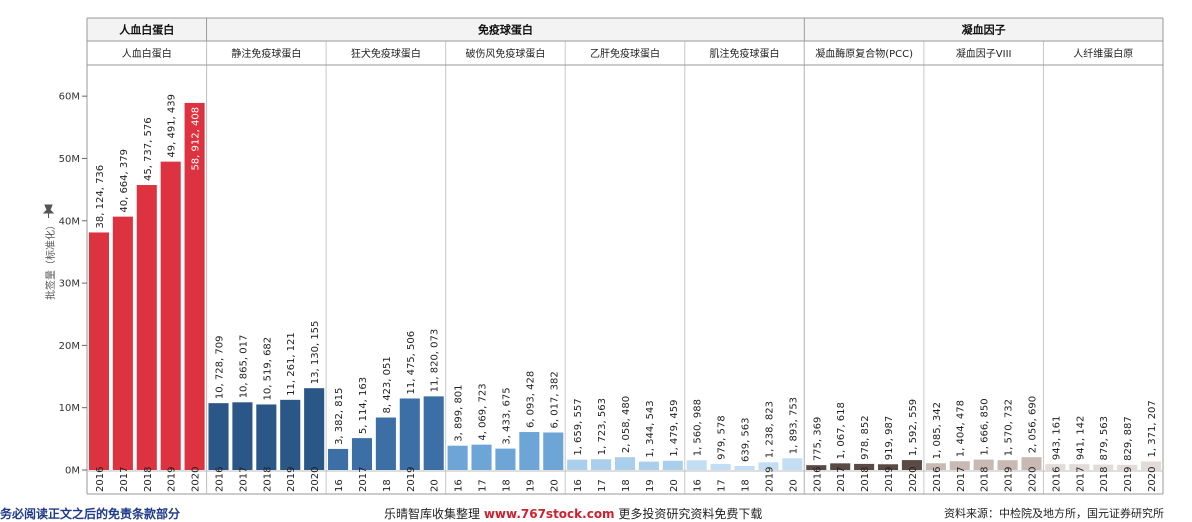 Image resolution: width=1192 pixels, height=522 pixels. I want to click on bar-value-label: 639, 563, so click(746, 439).